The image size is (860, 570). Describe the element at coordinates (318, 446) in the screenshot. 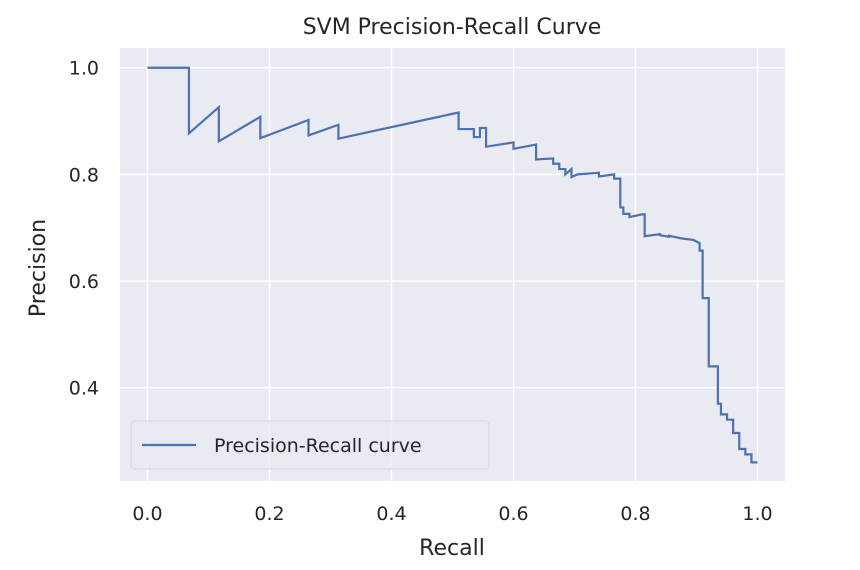

I see `legend-label: Precision-Recall curve` at that location.